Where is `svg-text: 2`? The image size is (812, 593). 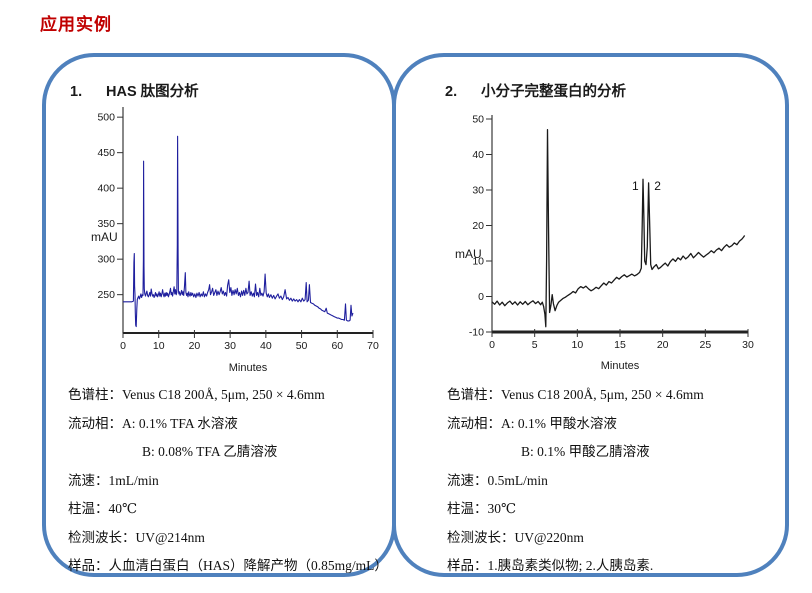 svg-text: 2 is located at coordinates (657, 186).